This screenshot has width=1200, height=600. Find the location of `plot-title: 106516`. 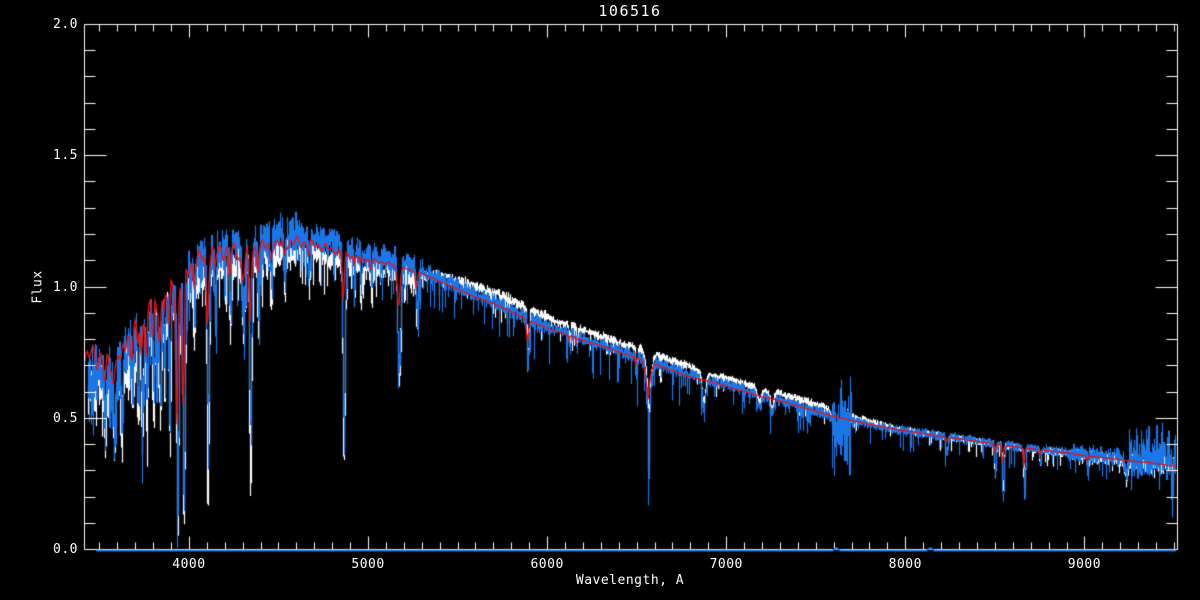

plot-title: 106516 is located at coordinates (630, 11).